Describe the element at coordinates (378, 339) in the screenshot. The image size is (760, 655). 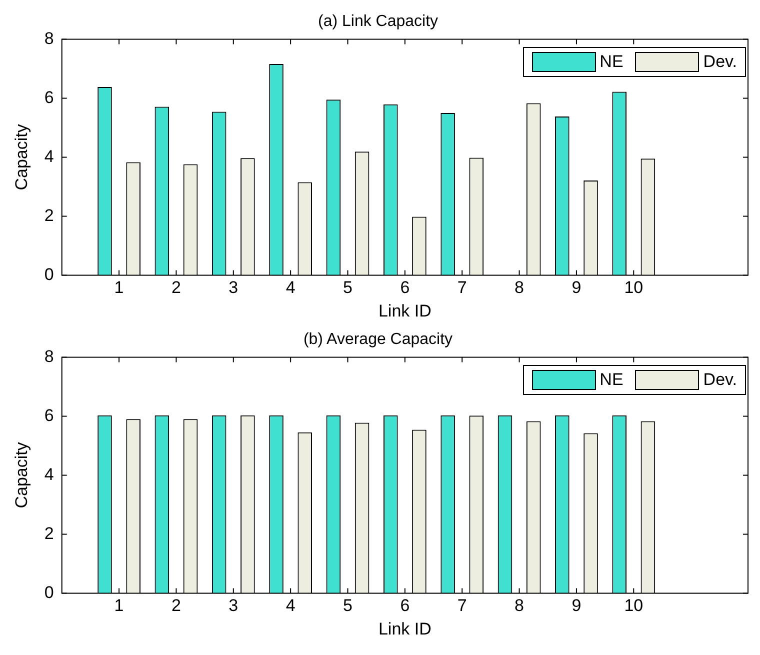
I see `chart-title: (b) Average Capacity` at that location.